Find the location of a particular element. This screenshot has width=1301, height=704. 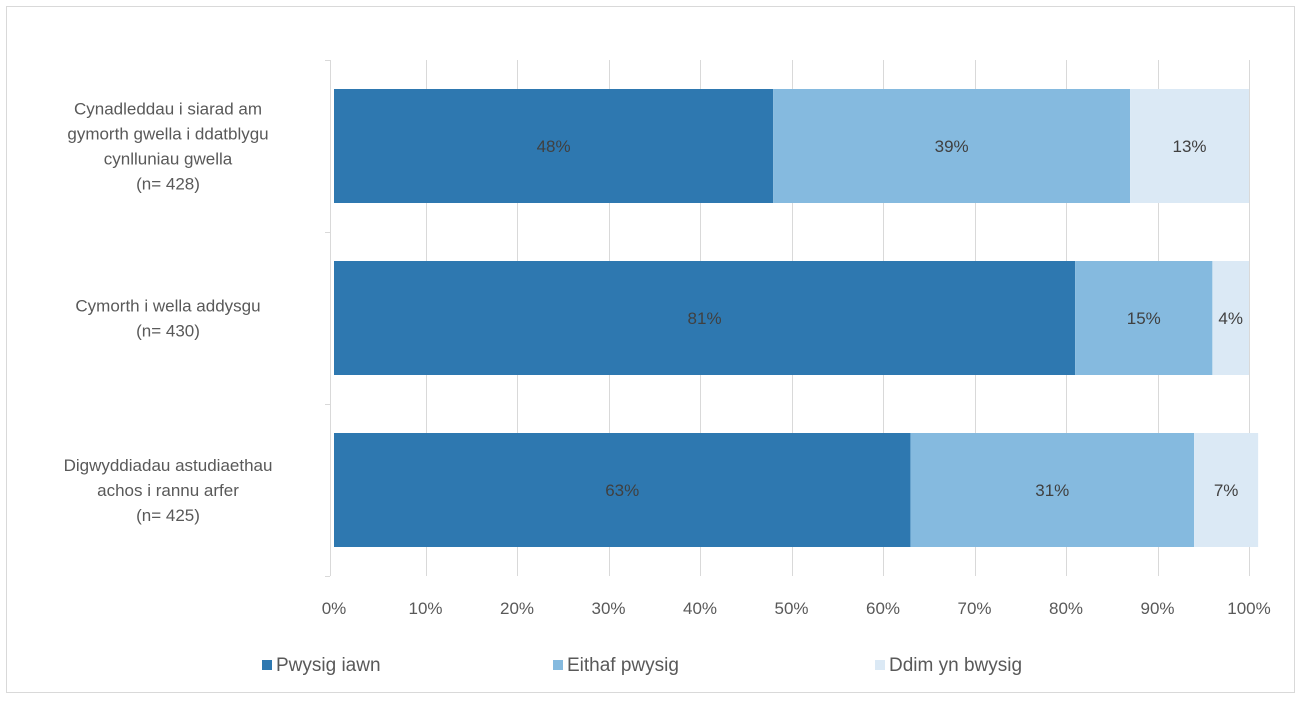

x-tick-label: 0% is located at coordinates (334, 608).